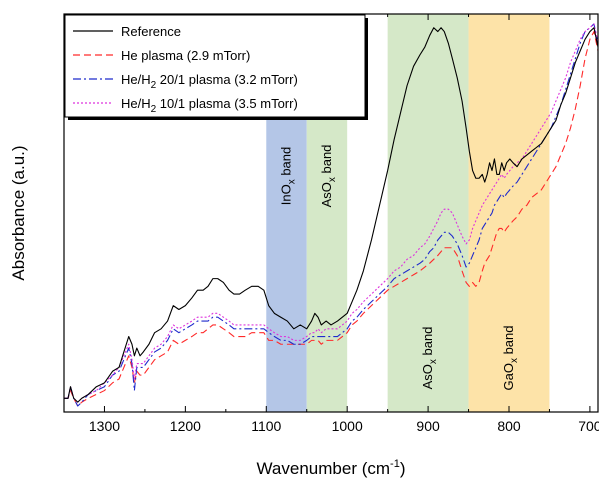 This screenshot has height=481, width=599. Describe the element at coordinates (266, 426) in the screenshot. I see `x-tick-label-2: 1100` at that location.